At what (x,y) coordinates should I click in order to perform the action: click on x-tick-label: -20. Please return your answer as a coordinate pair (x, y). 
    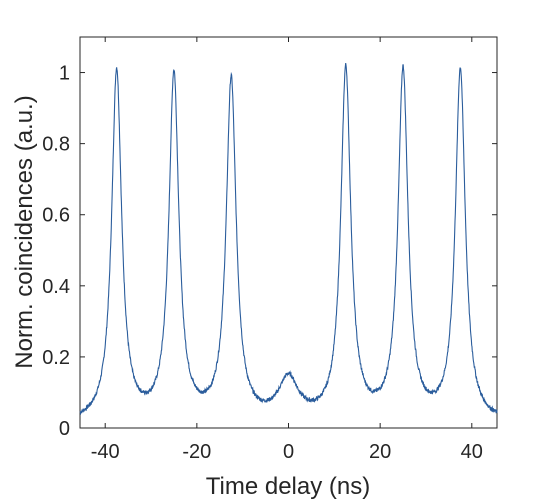
    Looking at the image, I should click on (196, 452).